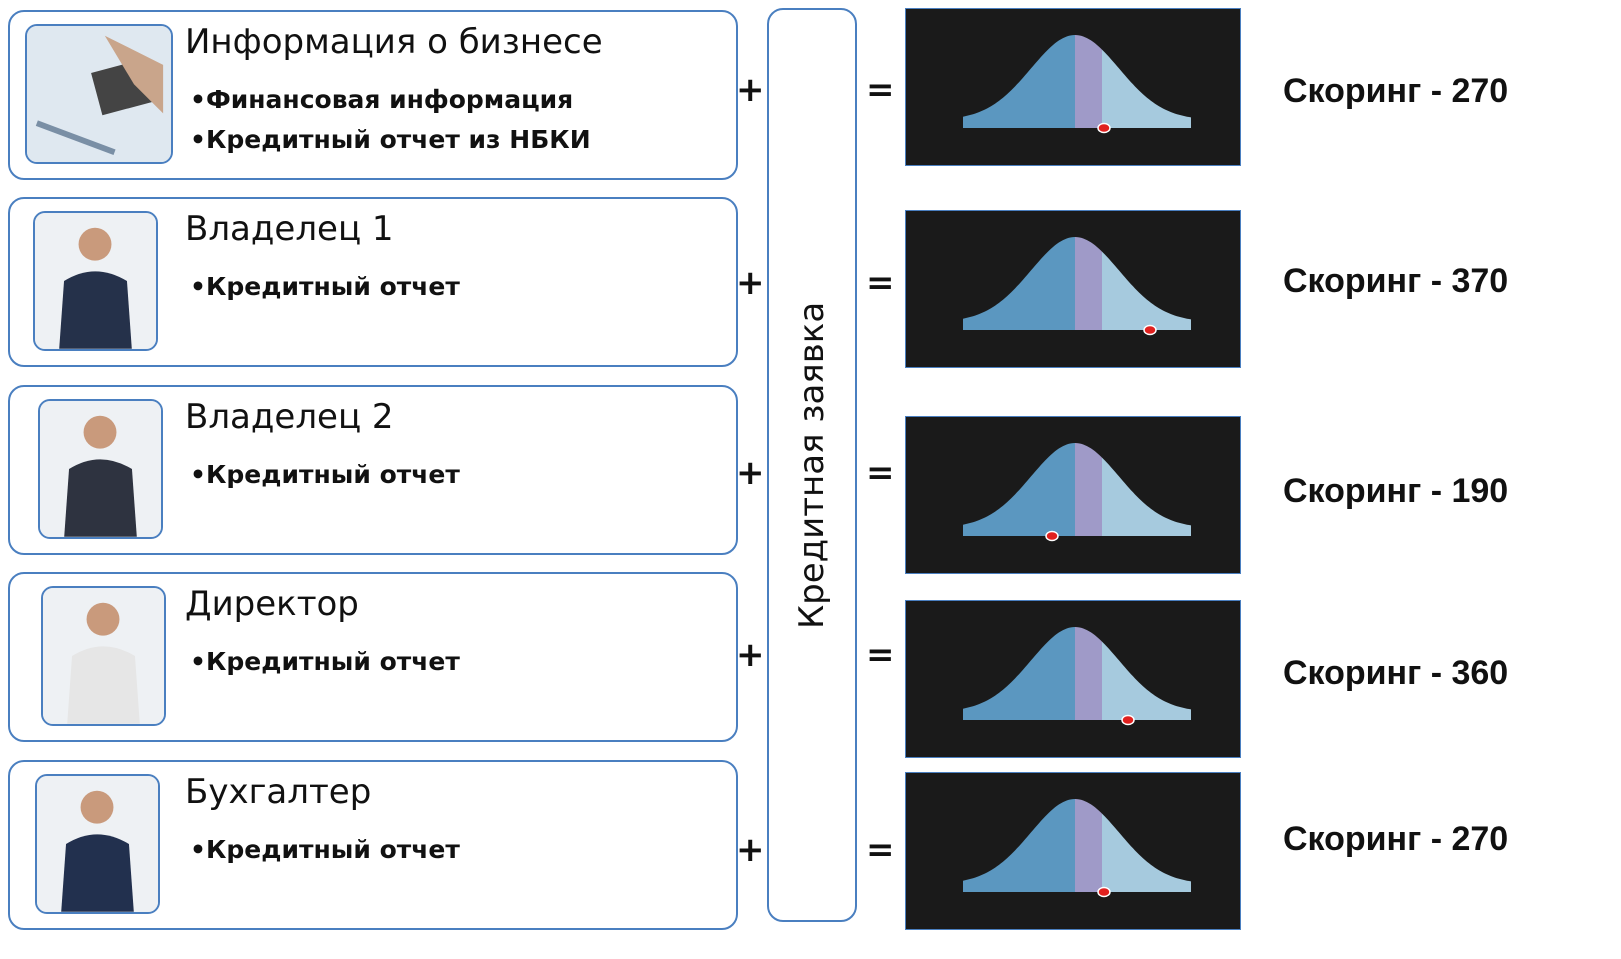 The image size is (1621, 959). What do you see at coordinates (1396, 673) in the screenshot?
I see `score: Скоринг - 360` at bounding box center [1396, 673].